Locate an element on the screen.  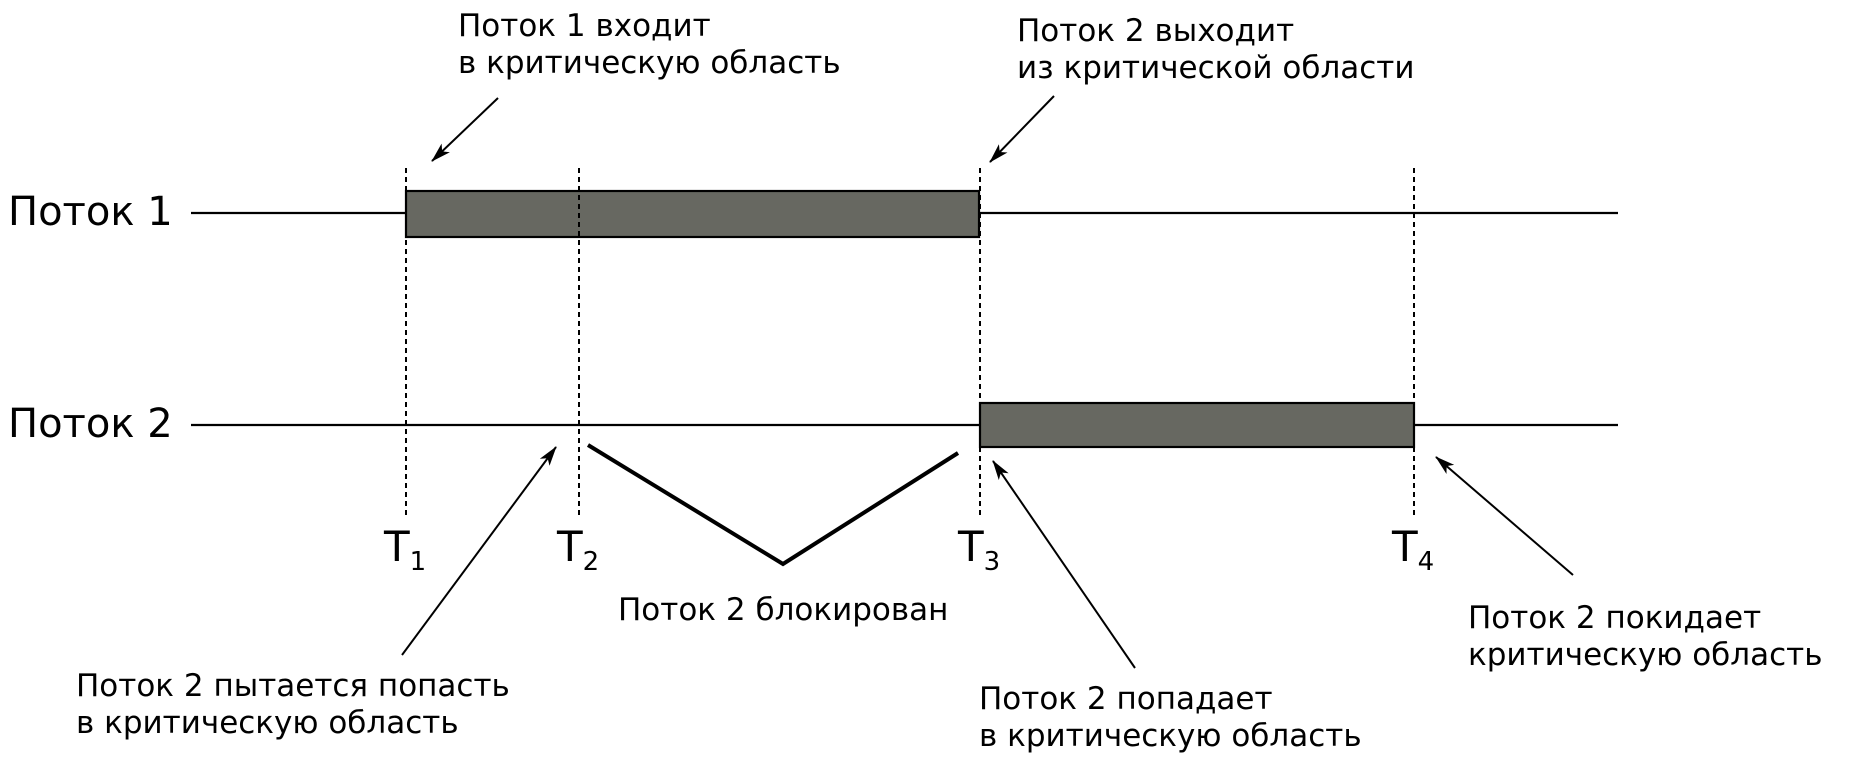
thread-1-critical-section-bar is located at coordinates (692, 214).